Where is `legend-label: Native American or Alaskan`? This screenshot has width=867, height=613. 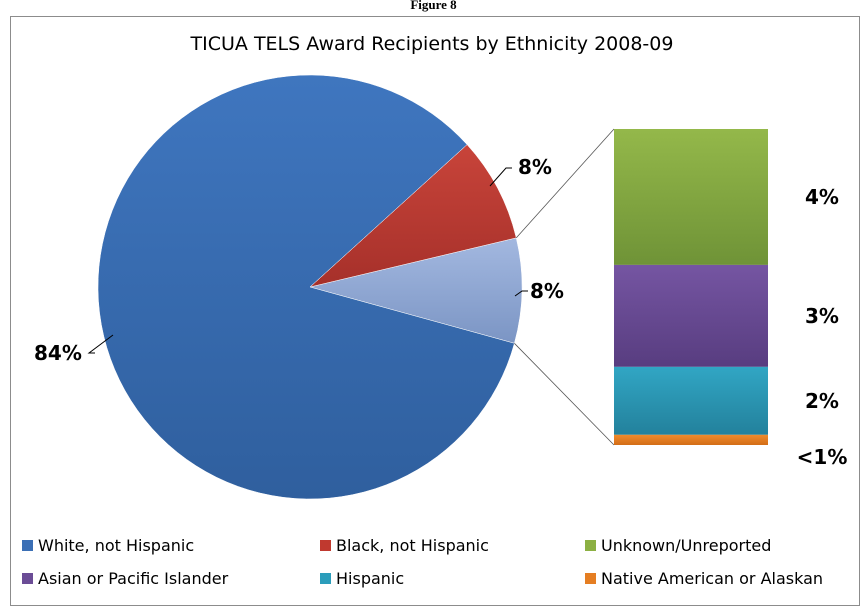 legend-label: Native American or Alaskan is located at coordinates (712, 578).